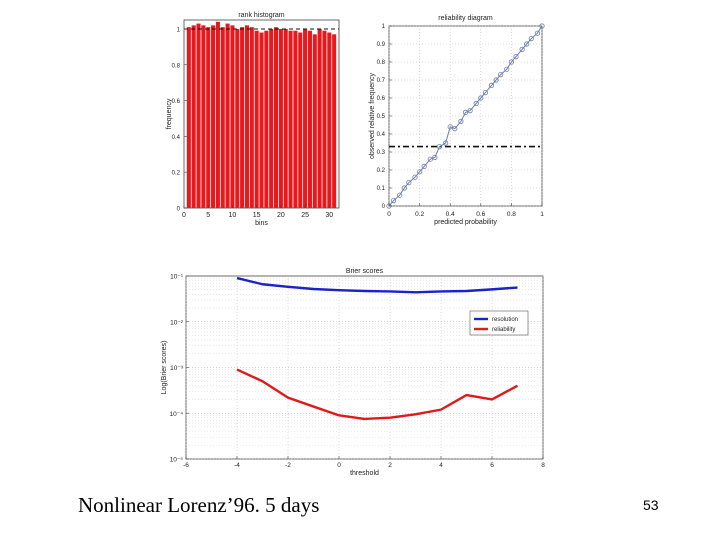  I want to click on brier-y-tick-label: 10⁻¹, so click(177, 277).